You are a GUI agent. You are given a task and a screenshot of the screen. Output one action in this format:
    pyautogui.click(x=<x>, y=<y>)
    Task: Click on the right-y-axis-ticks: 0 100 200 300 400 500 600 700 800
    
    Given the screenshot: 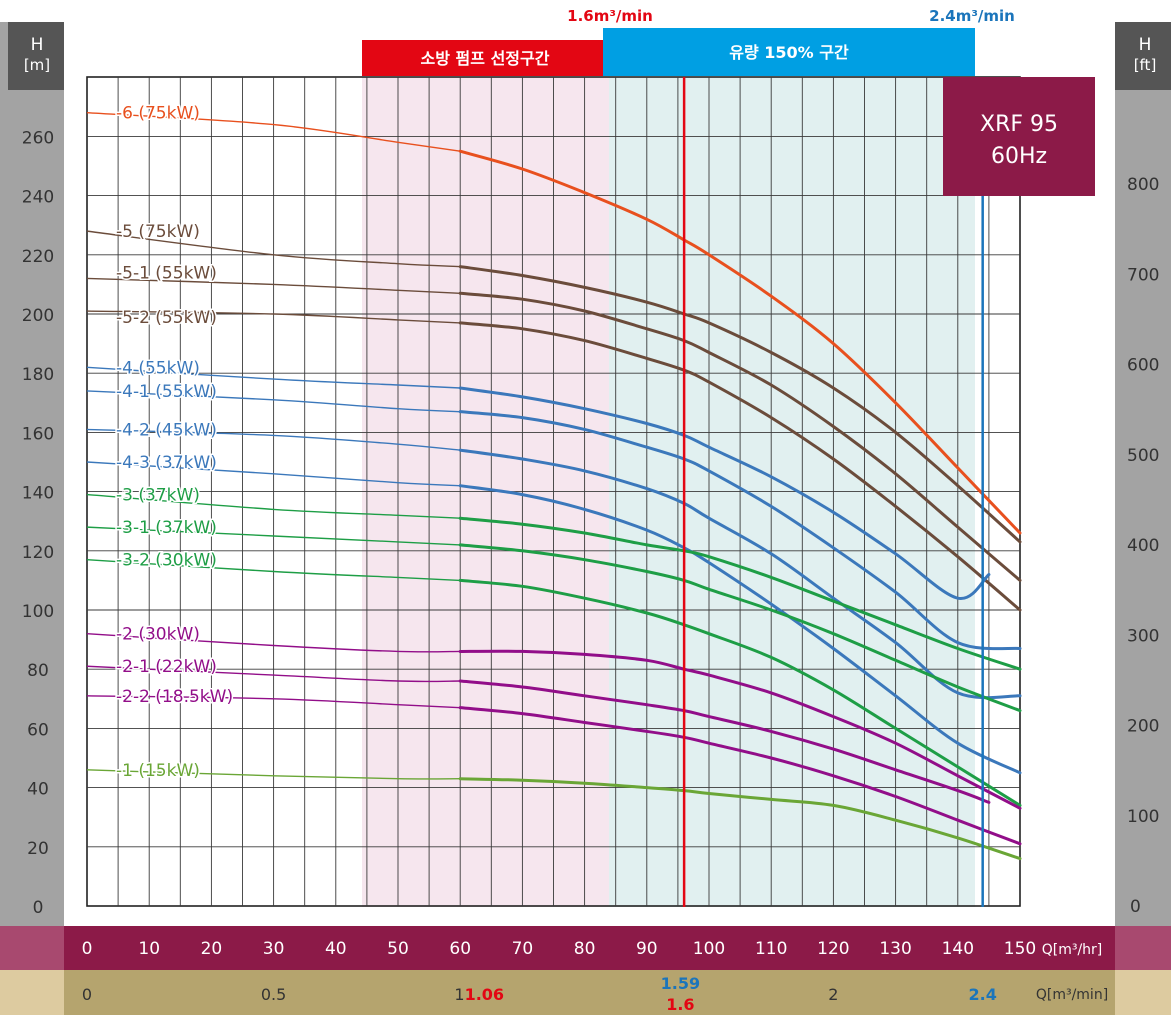 What is the action you would take?
    pyautogui.click(x=1143, y=546)
    